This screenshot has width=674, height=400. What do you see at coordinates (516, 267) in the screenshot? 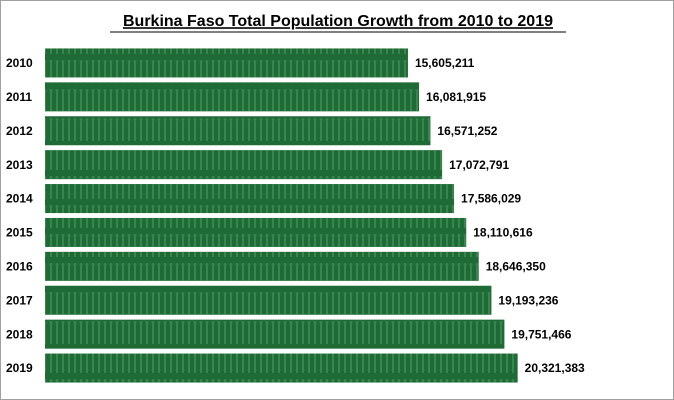
I see `value-label: 18,646,350` at bounding box center [516, 267].